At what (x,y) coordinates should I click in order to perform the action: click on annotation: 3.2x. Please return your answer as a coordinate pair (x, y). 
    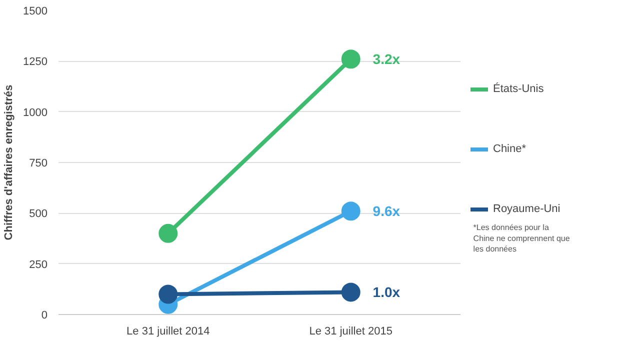
    Looking at the image, I should click on (386, 59).